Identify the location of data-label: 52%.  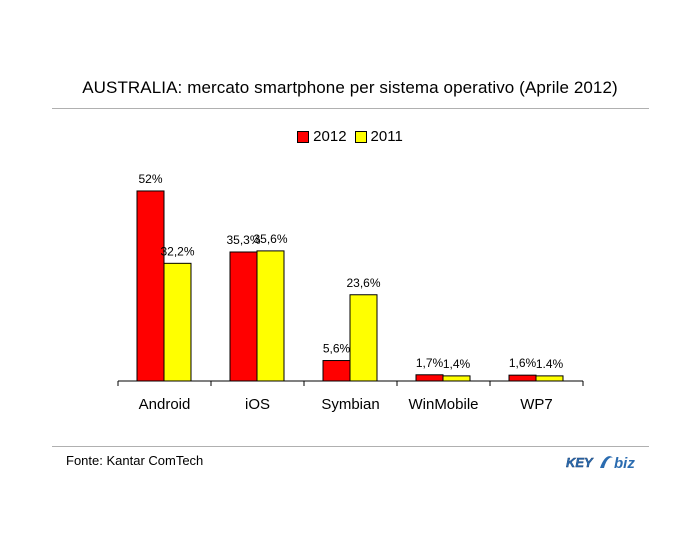
(150, 179).